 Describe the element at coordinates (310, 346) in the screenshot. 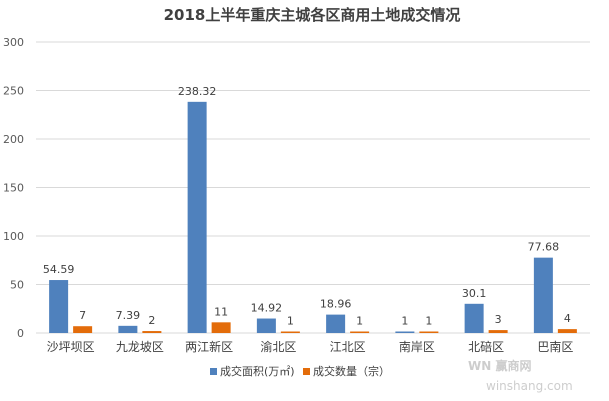

I see `x-axis-categories: 沙坪坝区 九龙坡区 两江新区 渝北区 江北区 南岸区 北碚区 巴南区` at that location.